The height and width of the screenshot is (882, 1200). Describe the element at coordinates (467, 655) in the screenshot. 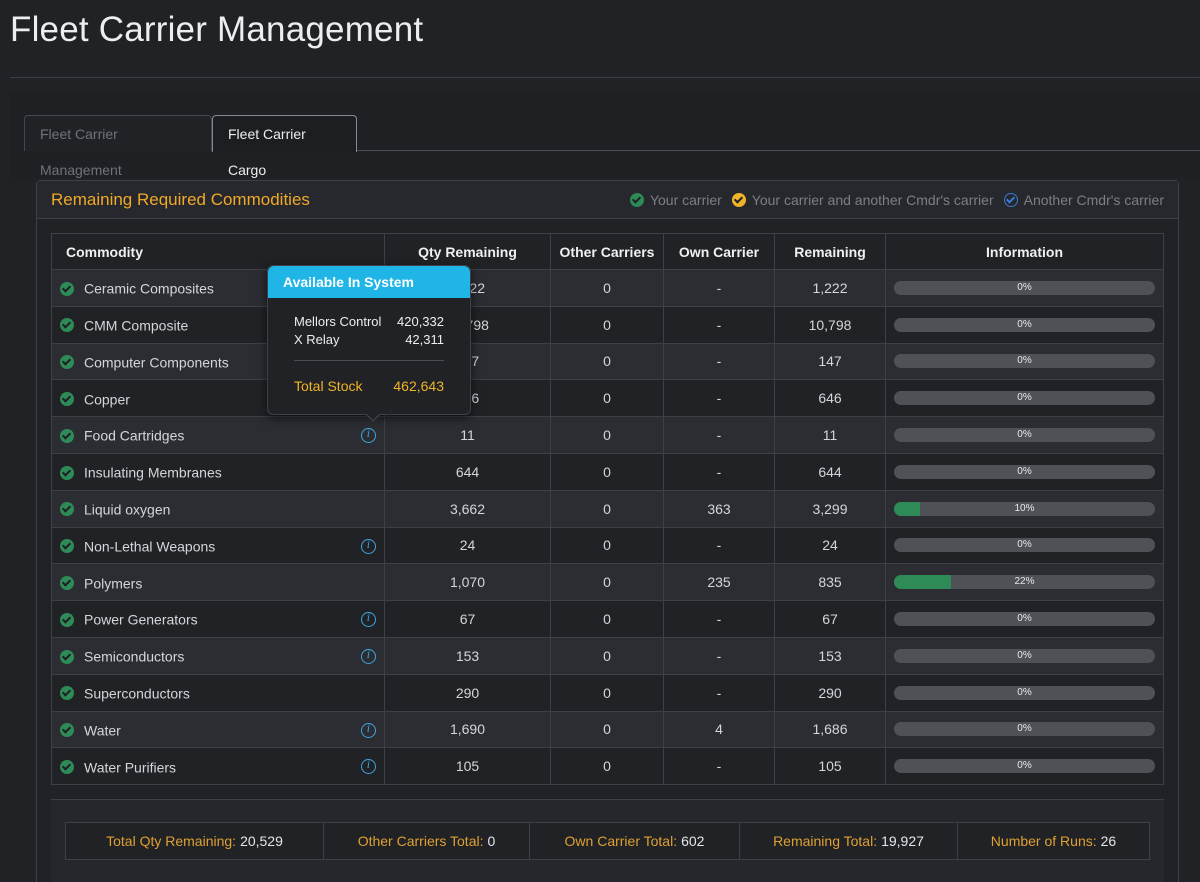

I see `qty-remaining-cell: 153` at that location.